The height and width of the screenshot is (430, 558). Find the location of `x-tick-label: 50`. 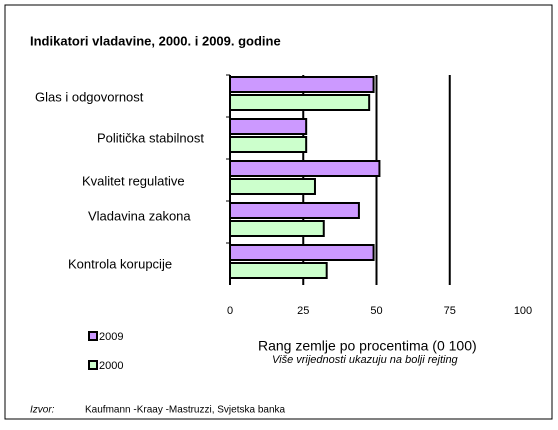

x-tick-label: 50 is located at coordinates (376, 311).